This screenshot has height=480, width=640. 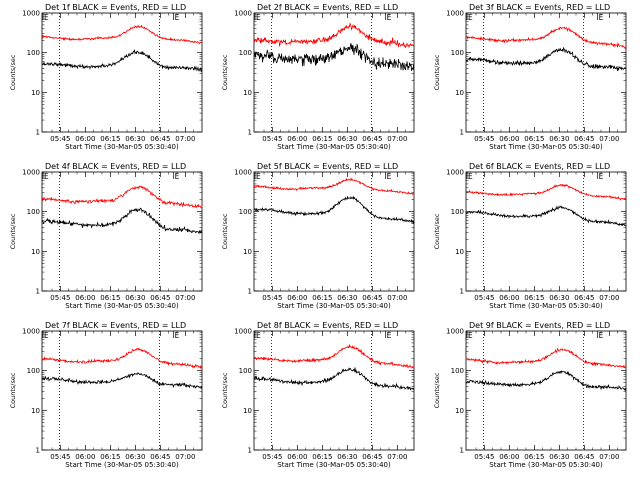 What do you see at coordinates (327, 325) in the screenshot?
I see `chart-title: Det 8f BLACK = Events, RED = LLD` at bounding box center [327, 325].